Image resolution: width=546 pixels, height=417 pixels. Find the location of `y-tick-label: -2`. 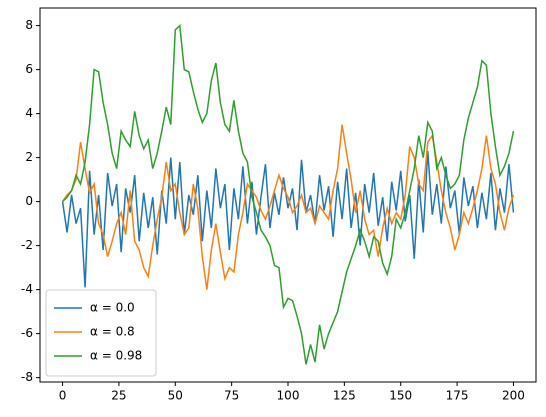

y-tick-label: -2 is located at coordinates (27, 245).